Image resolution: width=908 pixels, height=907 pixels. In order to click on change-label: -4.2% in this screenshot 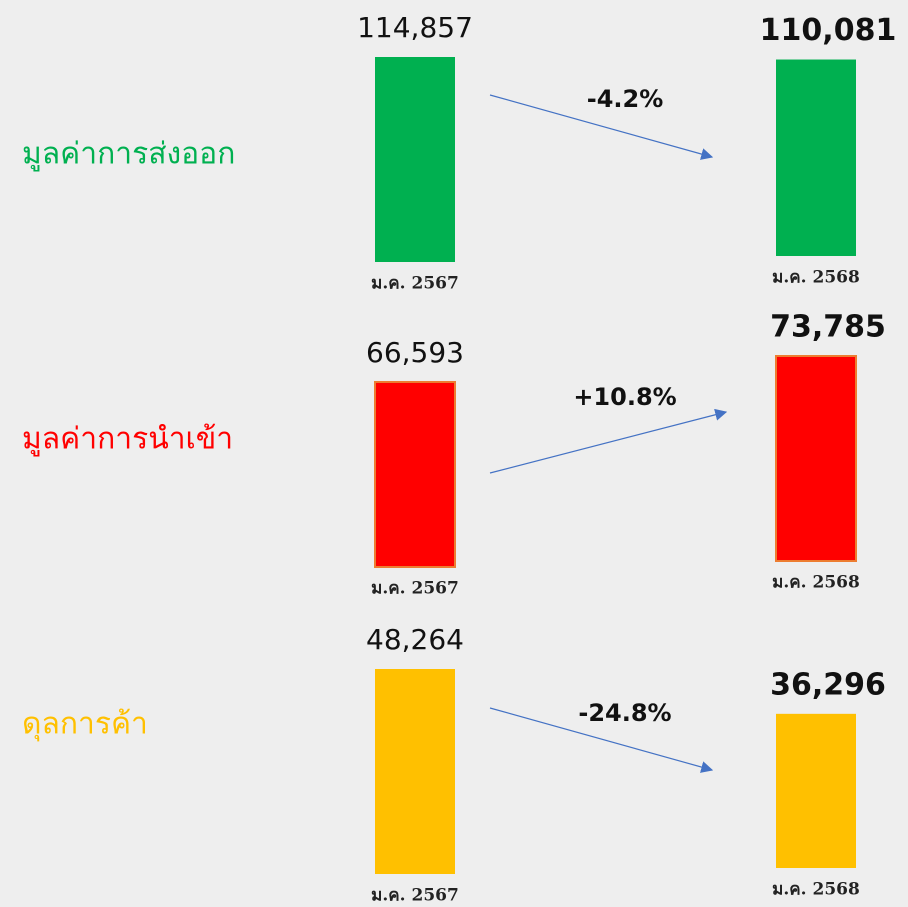, I will do `click(625, 99)`.